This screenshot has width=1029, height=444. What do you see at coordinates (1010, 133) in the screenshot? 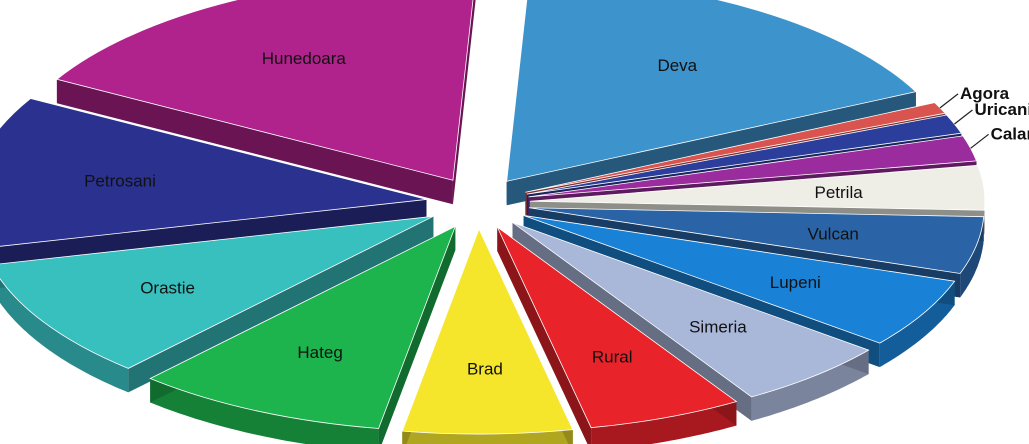
I see `slice-label-calan: Calan` at bounding box center [1010, 133].